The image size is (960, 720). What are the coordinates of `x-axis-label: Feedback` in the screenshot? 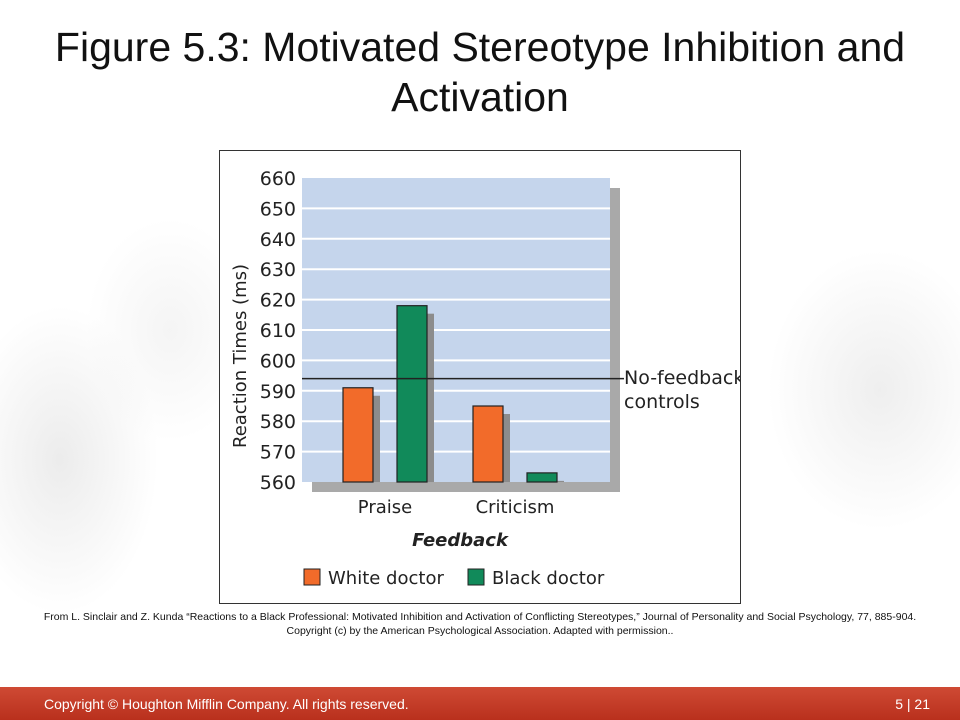 It's located at (460, 540).